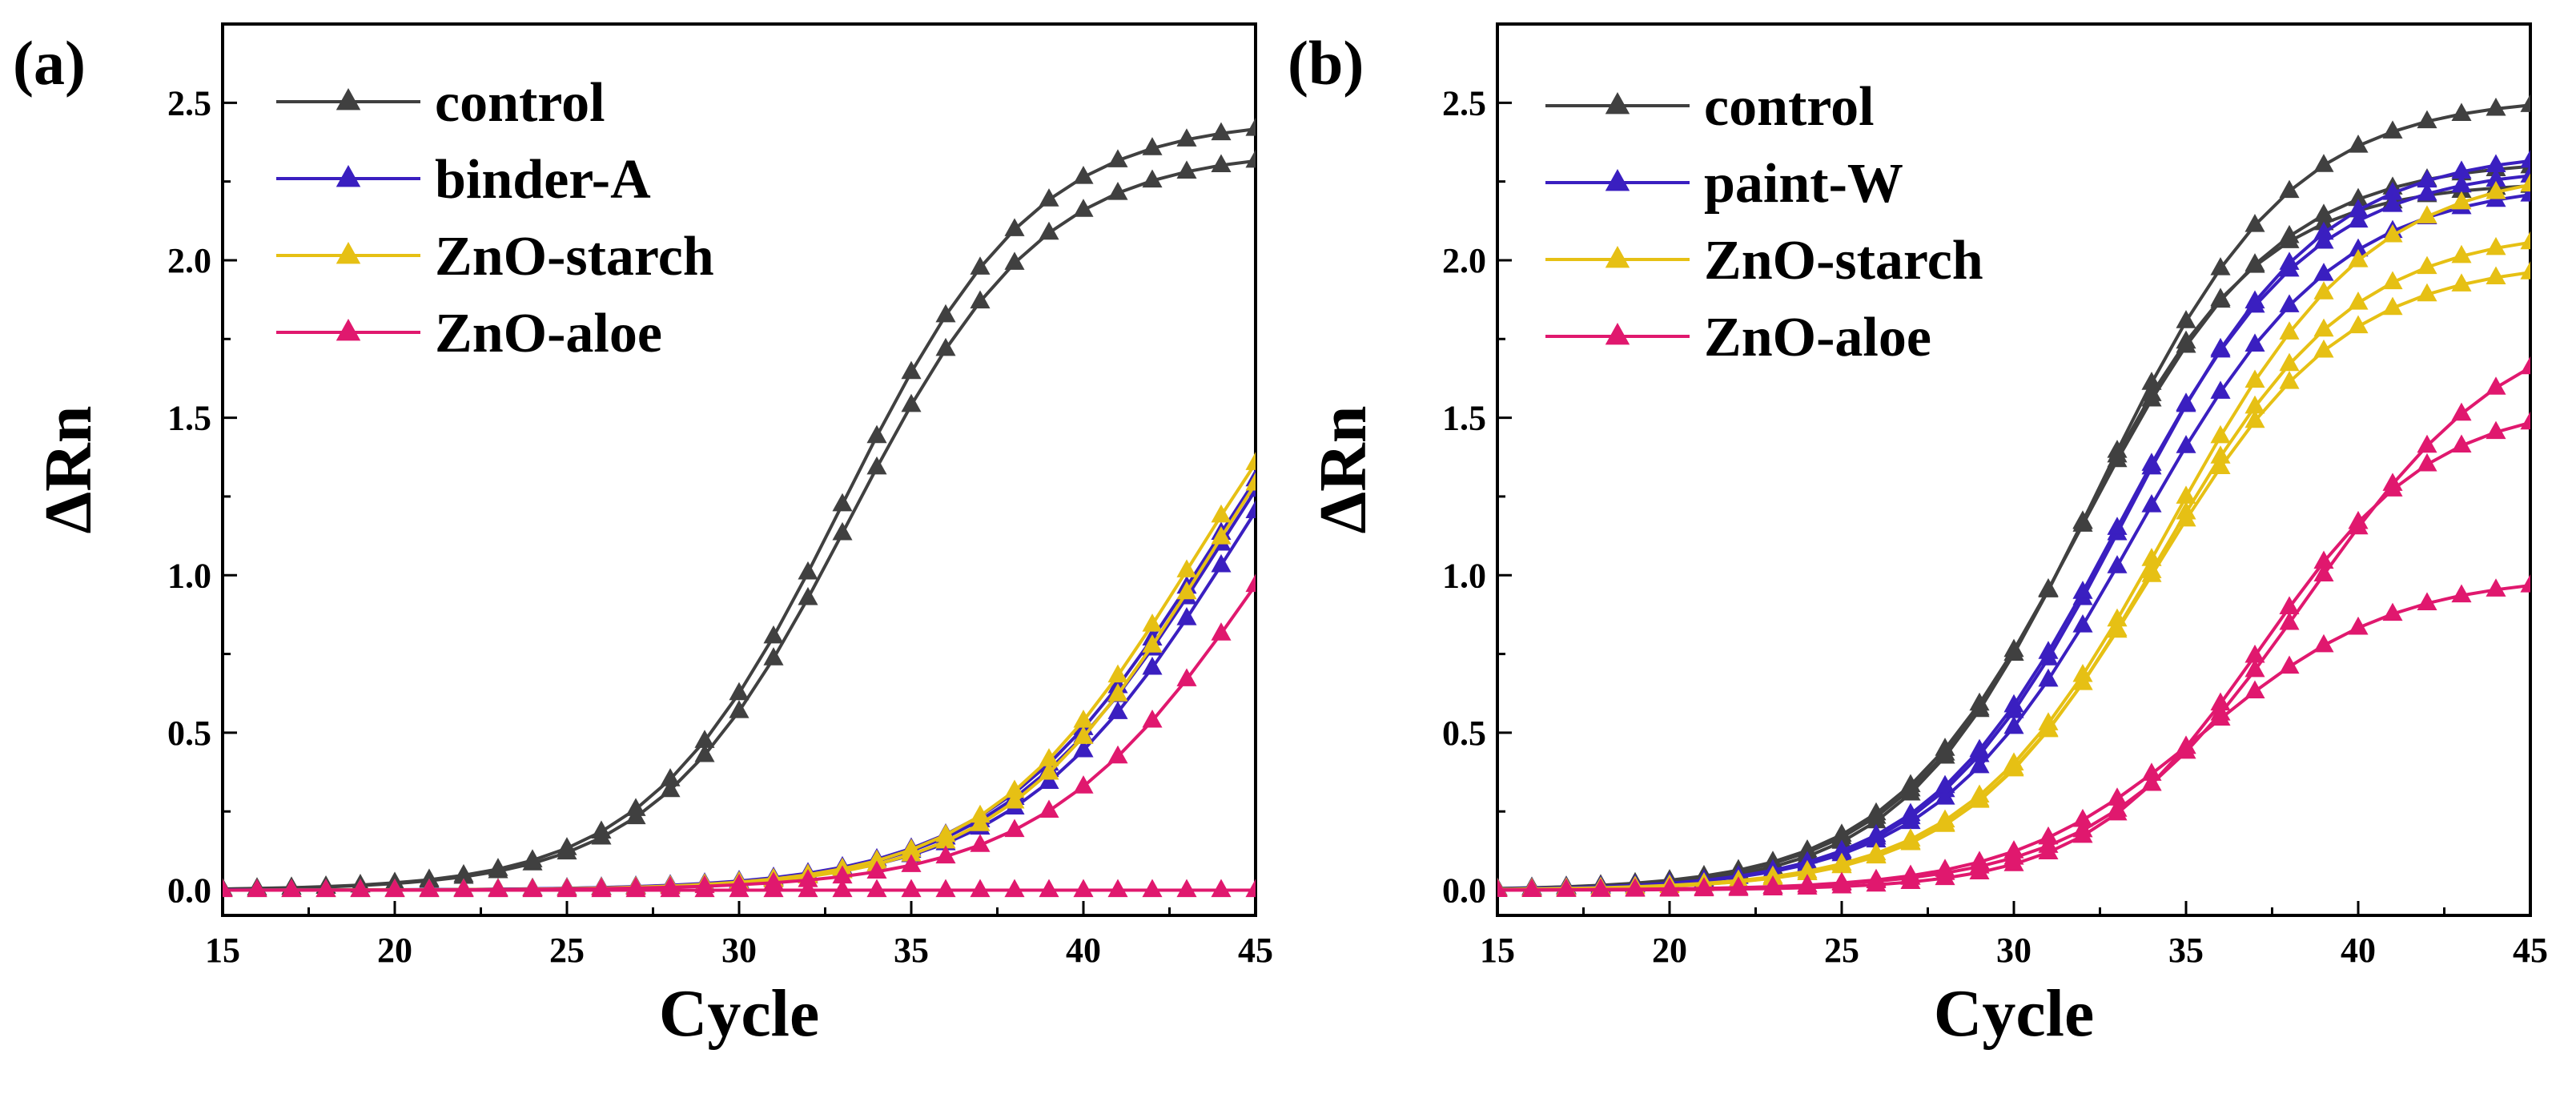 The width and height of the screenshot is (2576, 1102). I want to click on x-tick-label: 40, so click(1083, 950).